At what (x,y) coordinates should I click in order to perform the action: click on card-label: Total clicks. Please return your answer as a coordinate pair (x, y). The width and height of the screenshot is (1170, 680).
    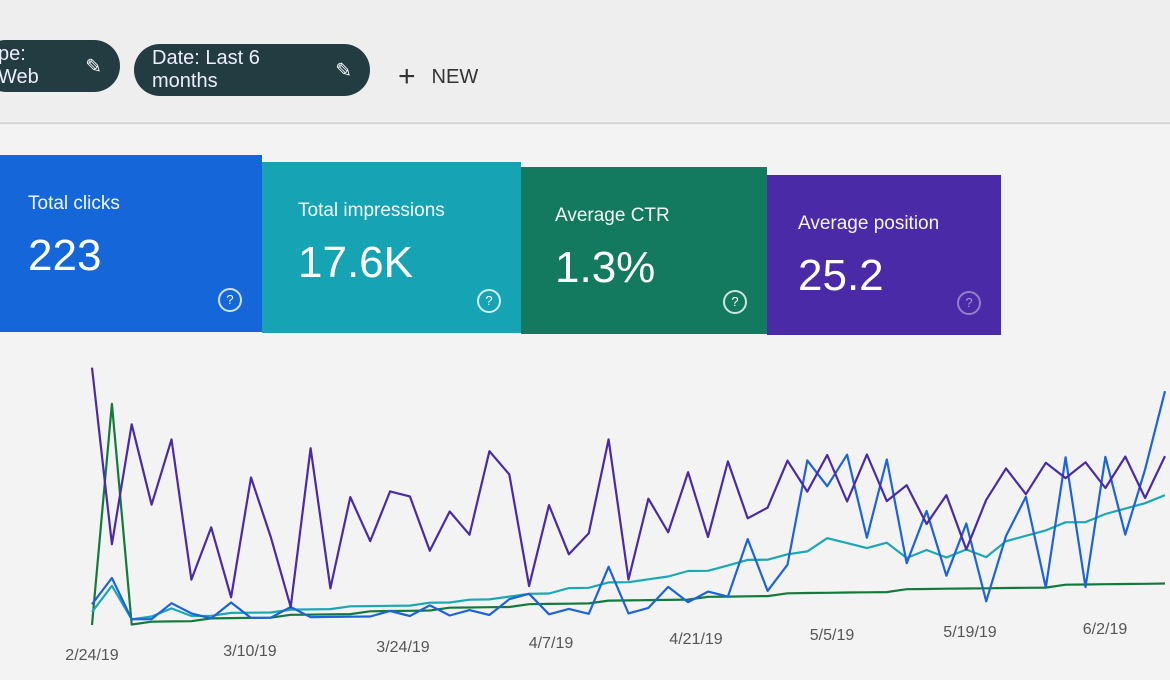
    Looking at the image, I should click on (74, 203).